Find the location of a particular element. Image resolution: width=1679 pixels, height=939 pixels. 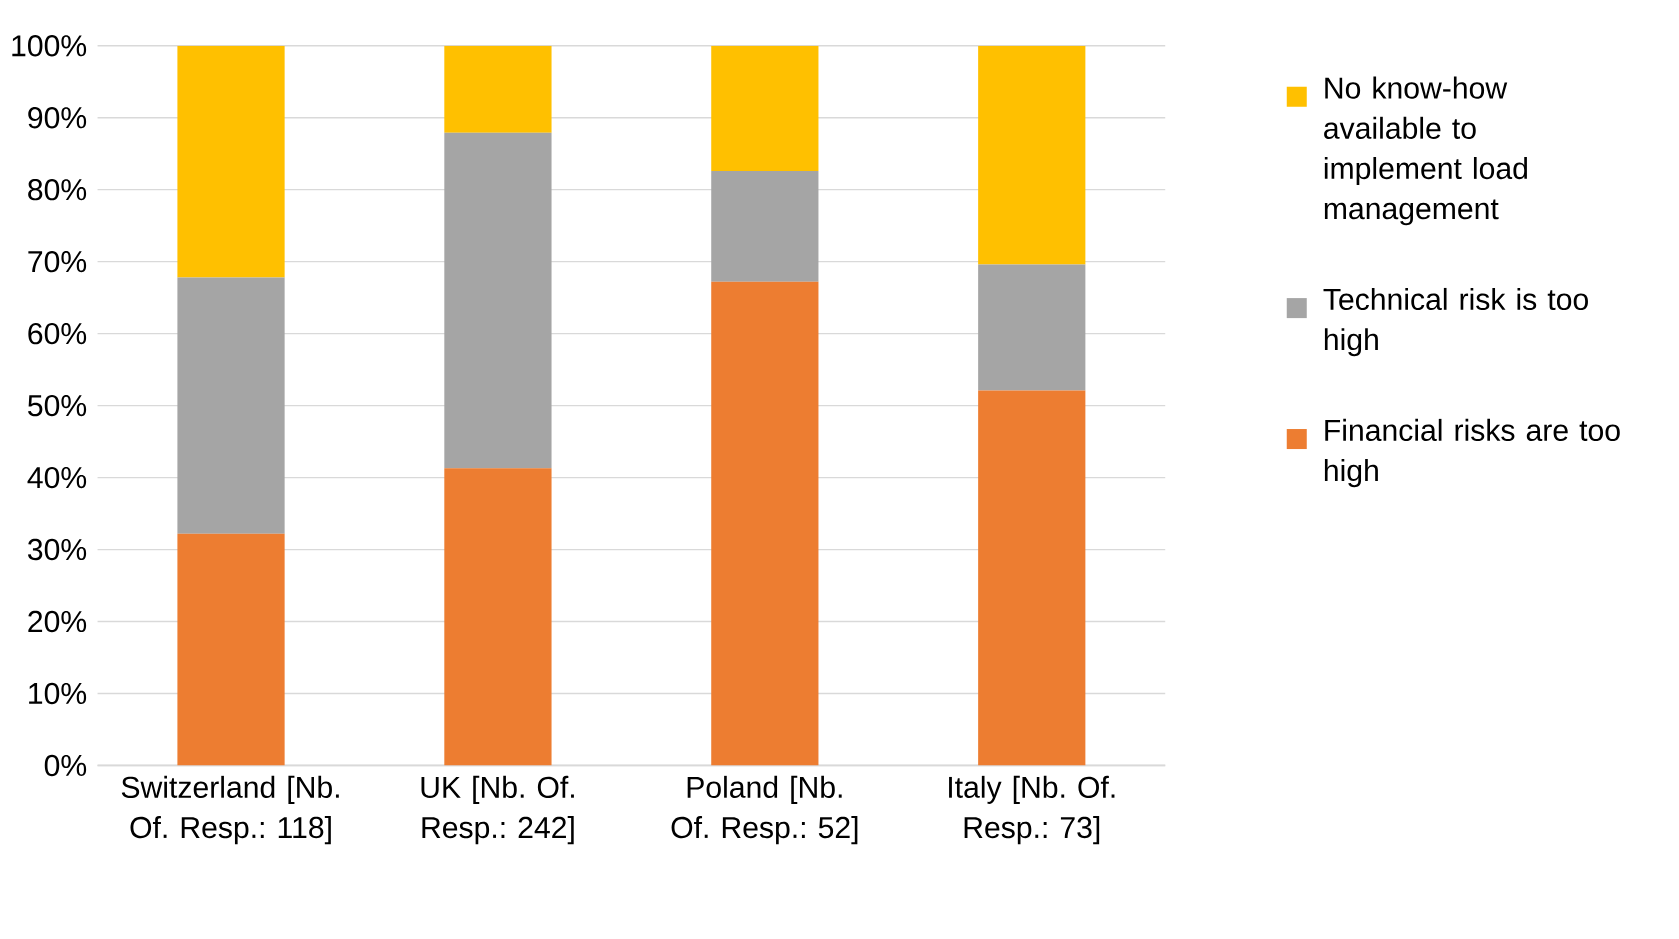

legend-label: Technical risk is too high is located at coordinates (1455, 322).